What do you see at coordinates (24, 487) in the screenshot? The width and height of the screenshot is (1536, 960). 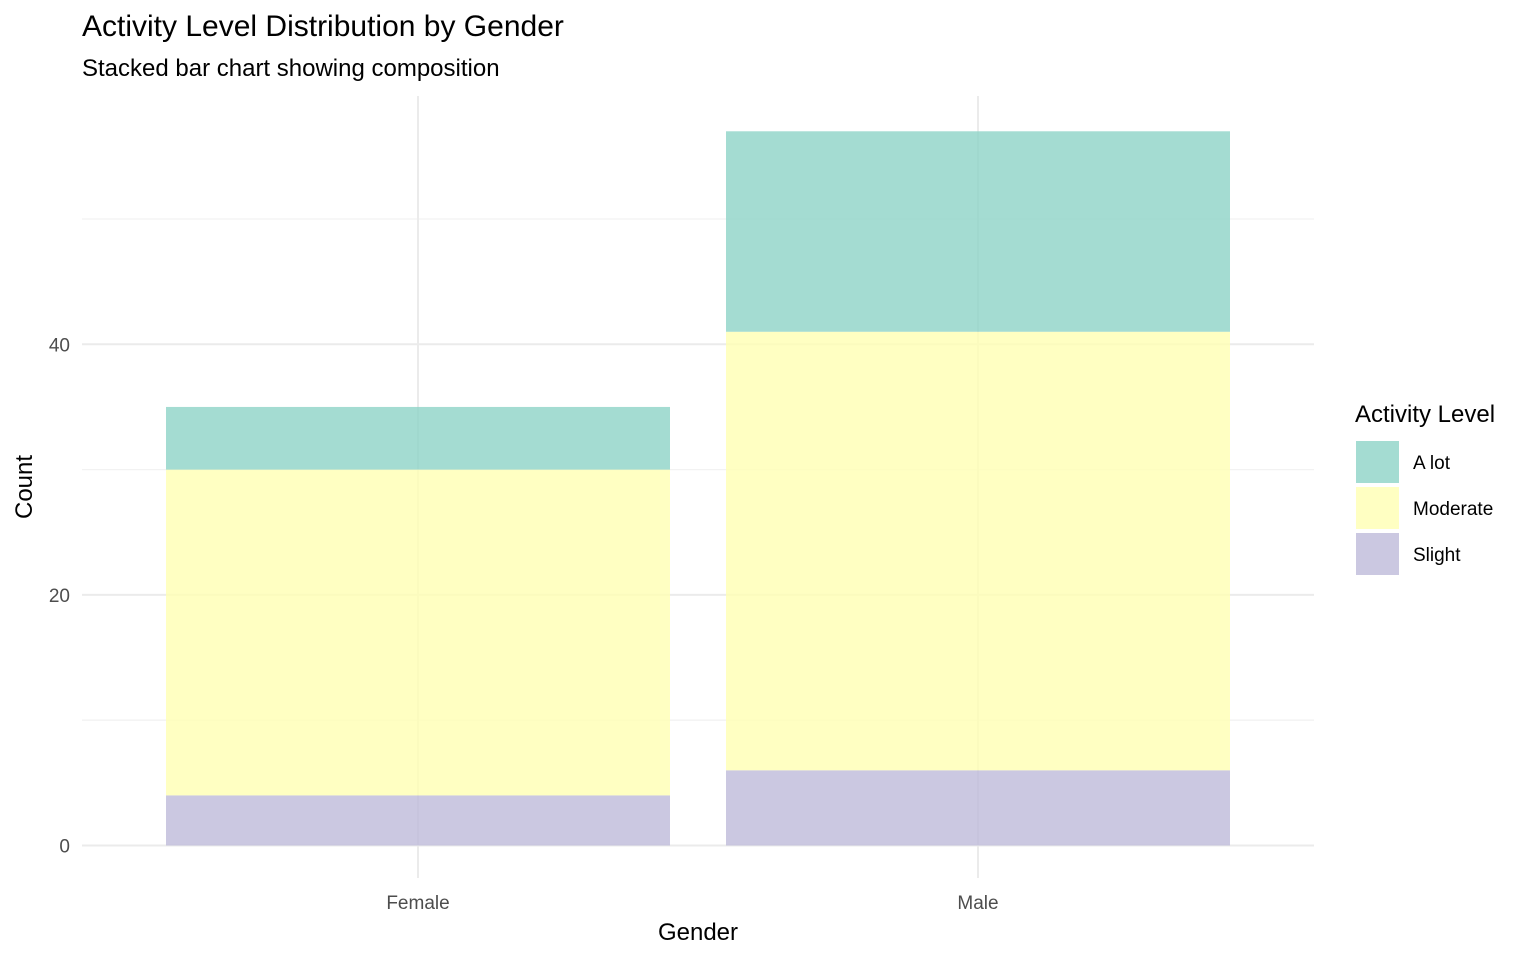 I see `y-axis-title: Count` at bounding box center [24, 487].